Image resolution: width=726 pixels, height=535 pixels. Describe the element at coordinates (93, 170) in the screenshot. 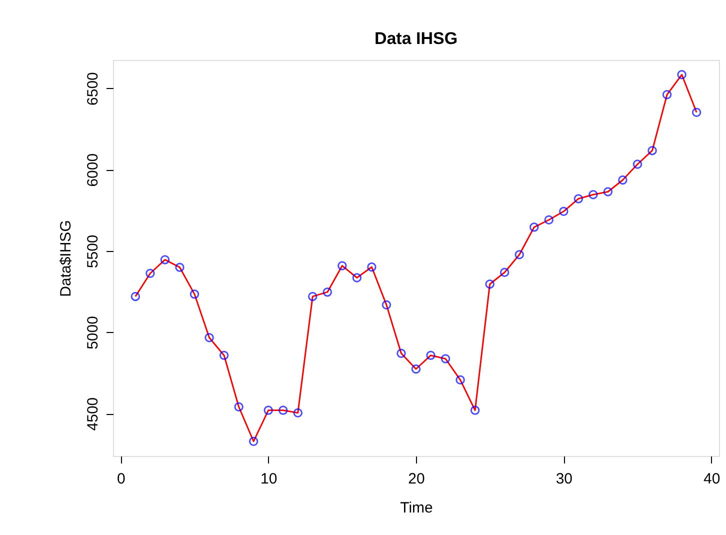

I see `y-tick-label: 6000` at that location.